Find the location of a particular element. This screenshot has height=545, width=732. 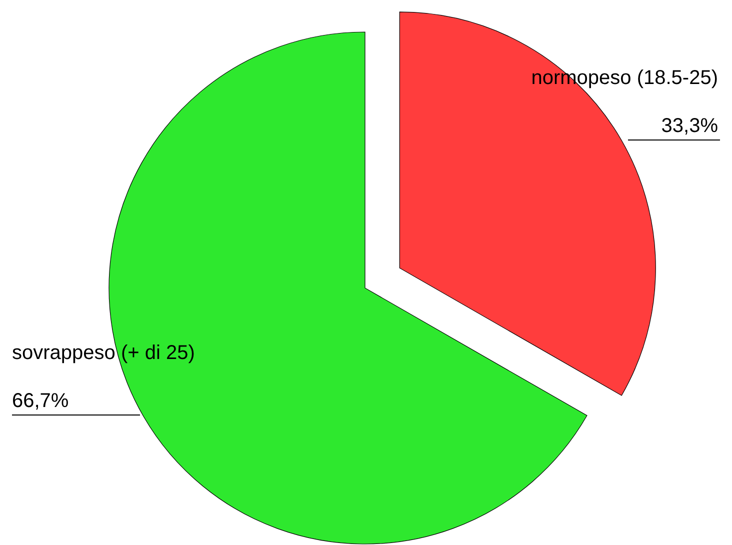

data-label: 66,7% is located at coordinates (40, 401).